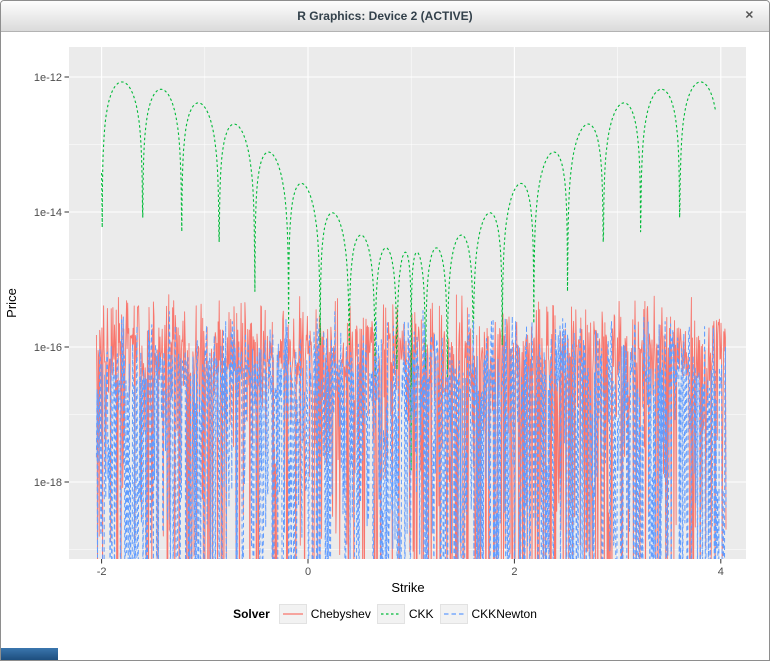 The image size is (770, 661). I want to click on window-title: R Graphics: Device 2 (ACTIVE), so click(385, 16).